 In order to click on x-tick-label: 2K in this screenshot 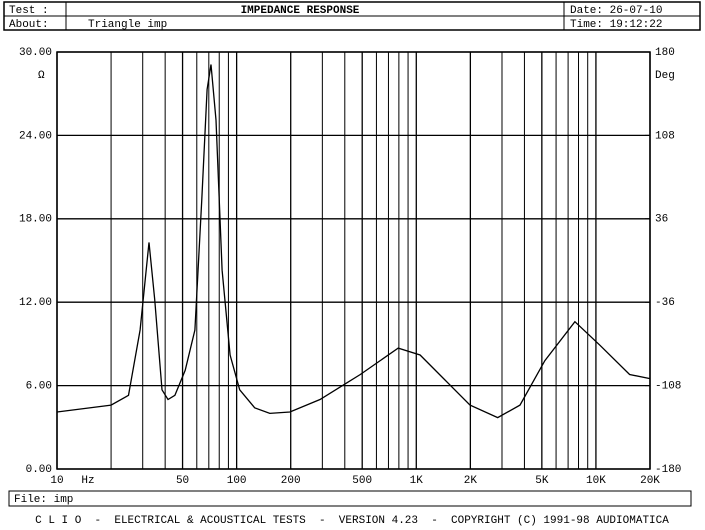, I will do `click(471, 481)`.